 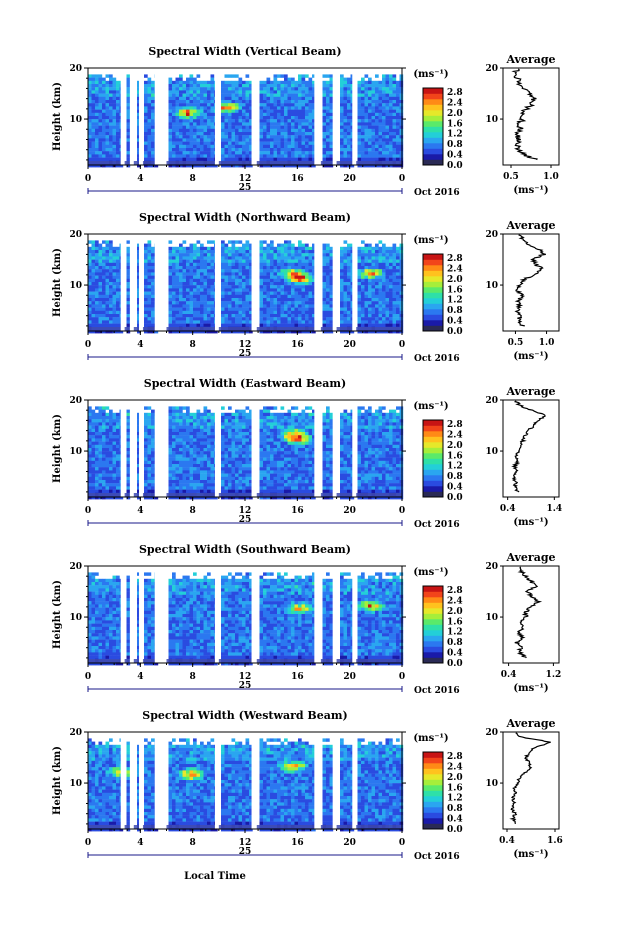 What do you see at coordinates (122, 116) in the screenshot?
I see `data-gap` at bounding box center [122, 116].